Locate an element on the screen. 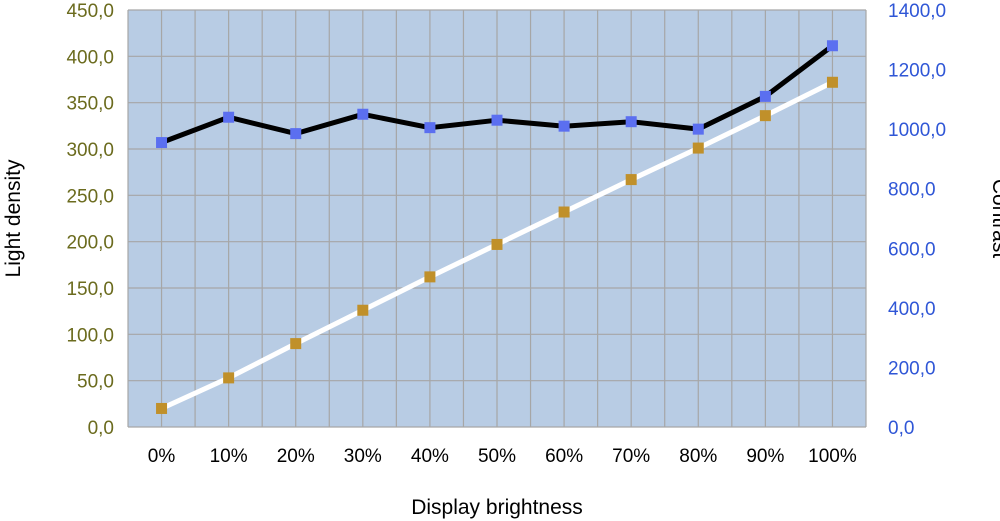 Image resolution: width=1000 pixels, height=521 pixels. y2-tick-label: 1400,0 is located at coordinates (917, 11).